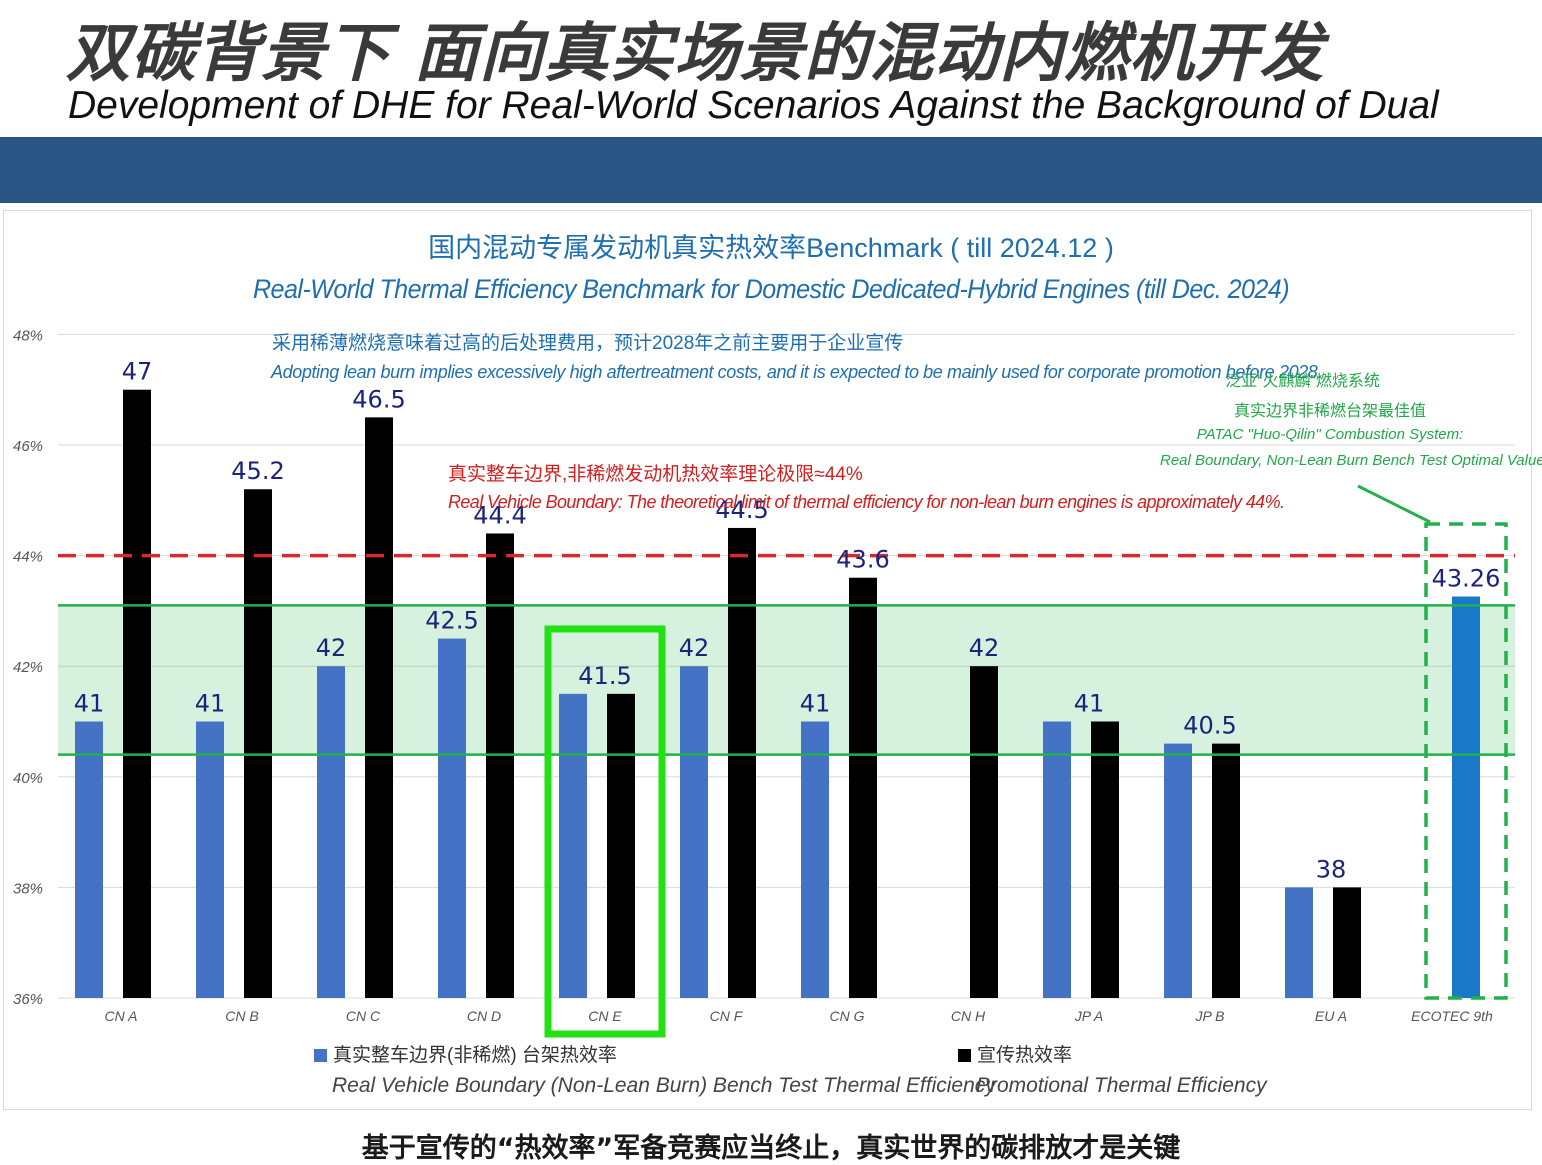  What do you see at coordinates (968, 1016) in the screenshot?
I see `x-tick-label: CN H` at bounding box center [968, 1016].